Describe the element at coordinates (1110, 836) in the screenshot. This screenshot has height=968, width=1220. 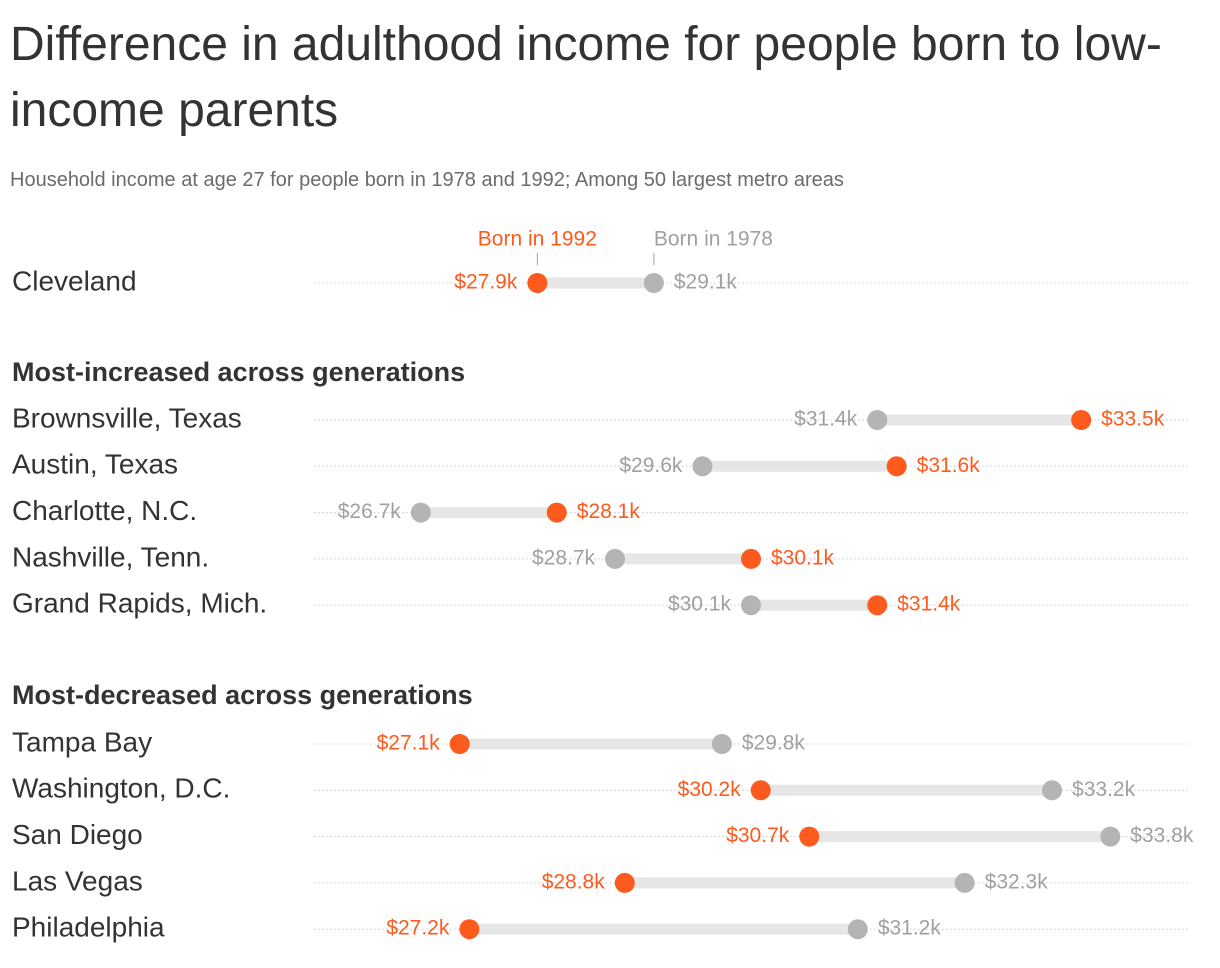
I see `dot-1978-san-diego` at that location.